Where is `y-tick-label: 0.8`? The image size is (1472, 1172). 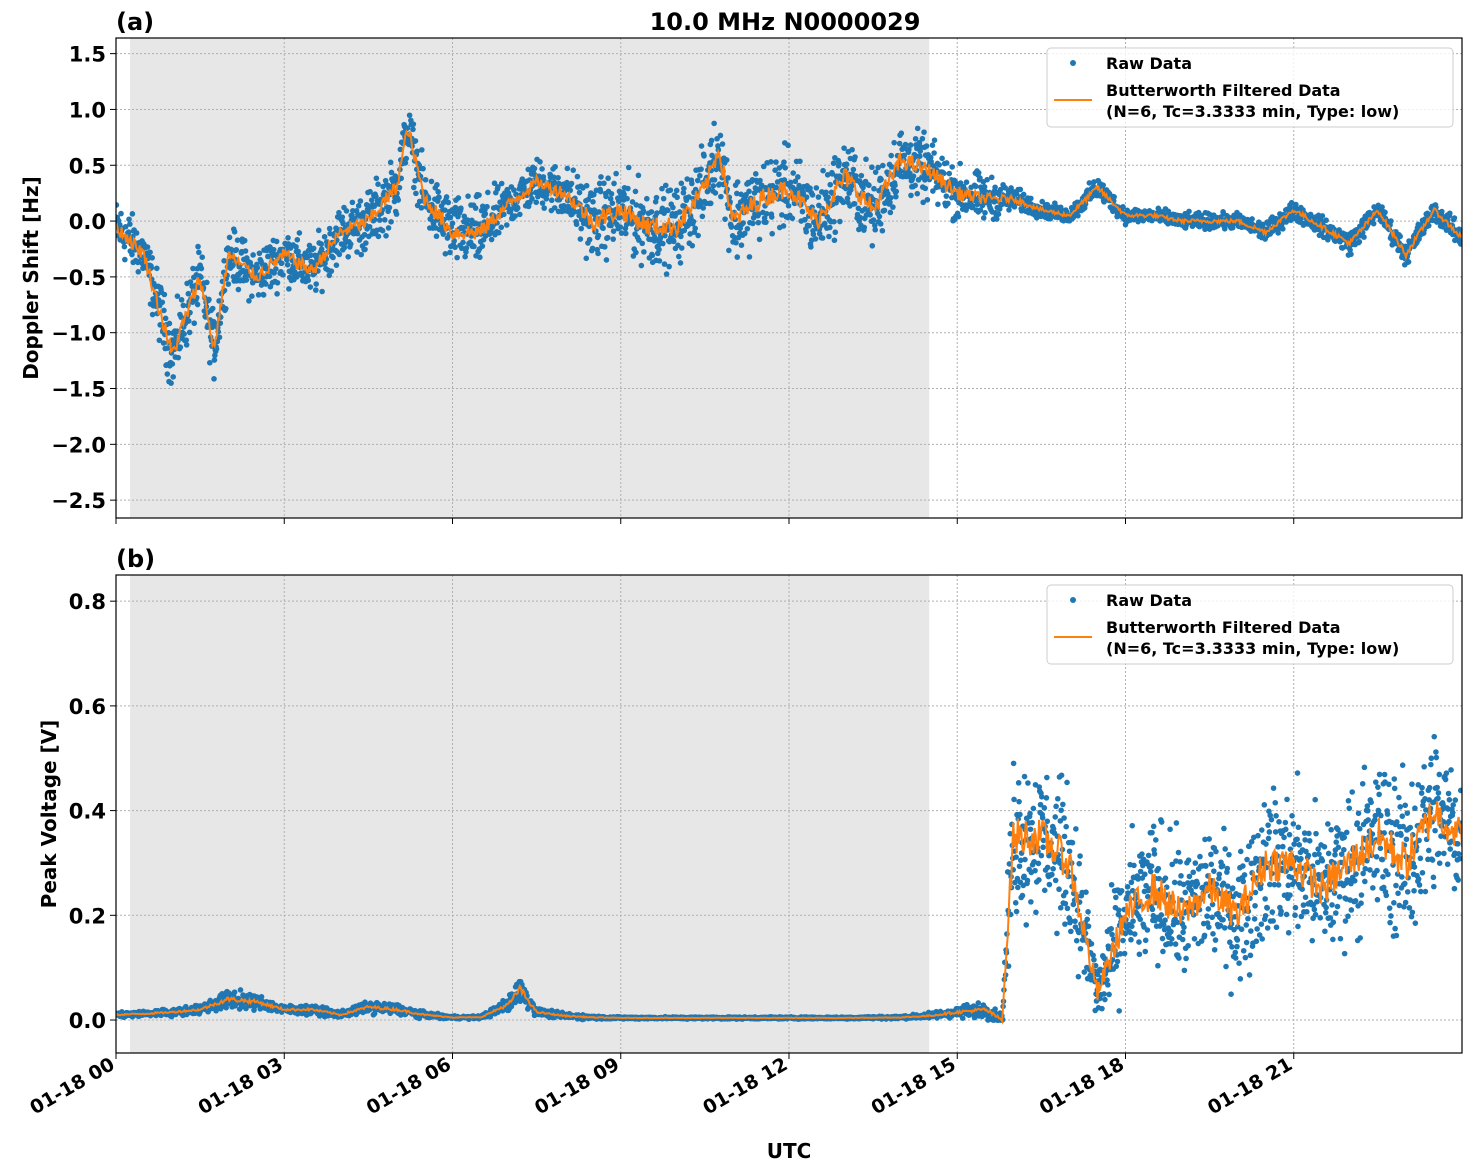
y-tick-label: 0.8 is located at coordinates (87, 602).